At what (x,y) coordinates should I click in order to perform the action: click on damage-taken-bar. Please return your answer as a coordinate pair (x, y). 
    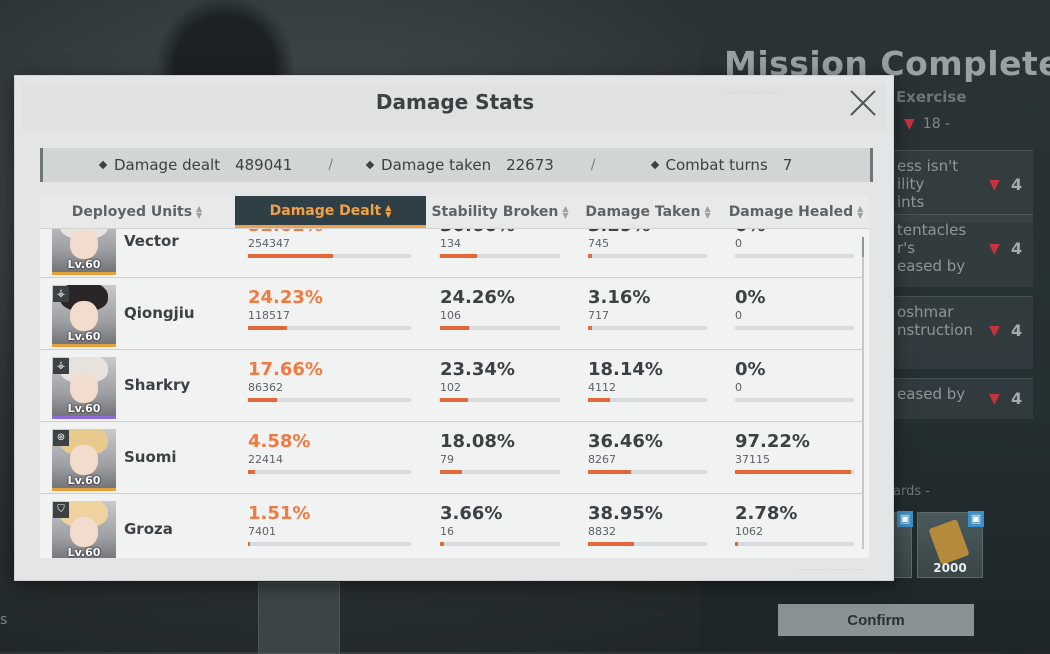
    Looking at the image, I should click on (647, 256).